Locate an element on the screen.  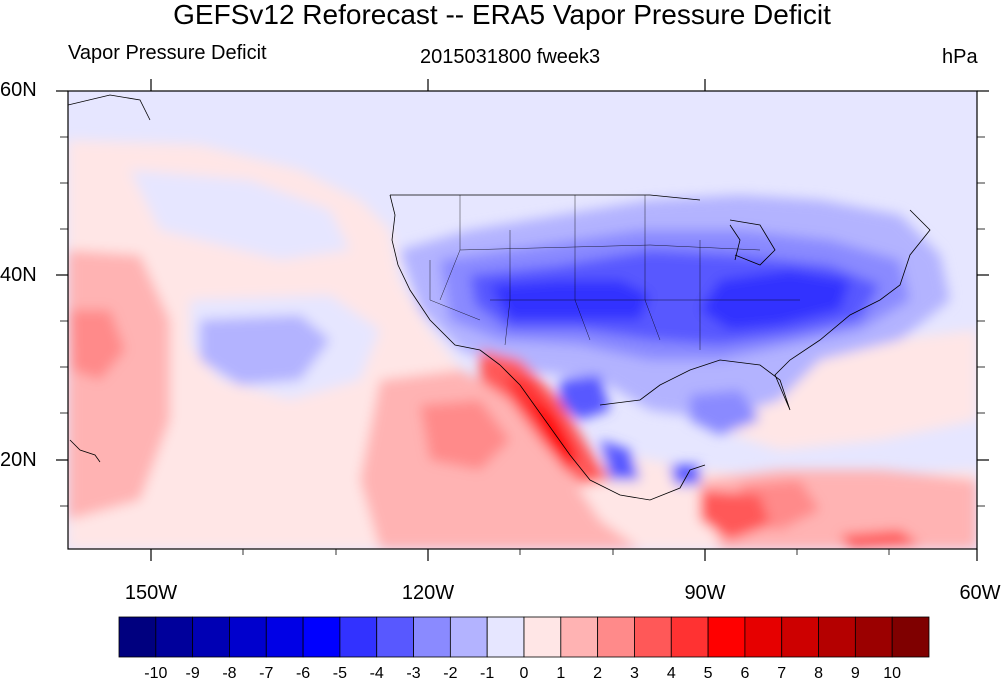
variable-label: Vapor Pressure Deficit is located at coordinates (167, 53).